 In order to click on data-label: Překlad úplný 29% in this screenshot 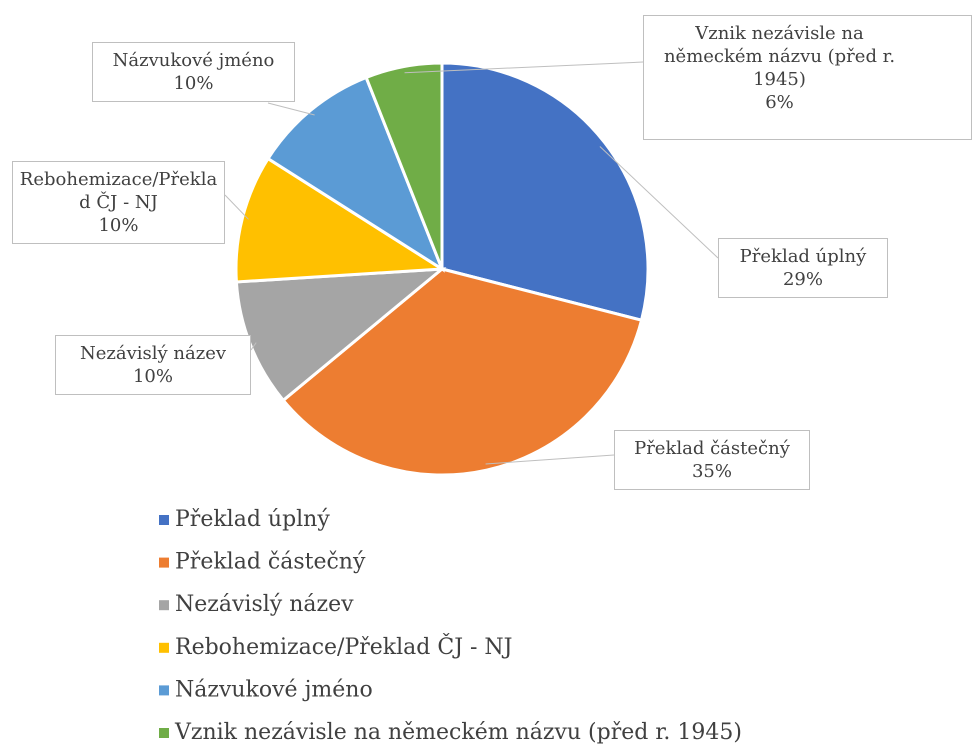, I will do `click(803, 268)`.